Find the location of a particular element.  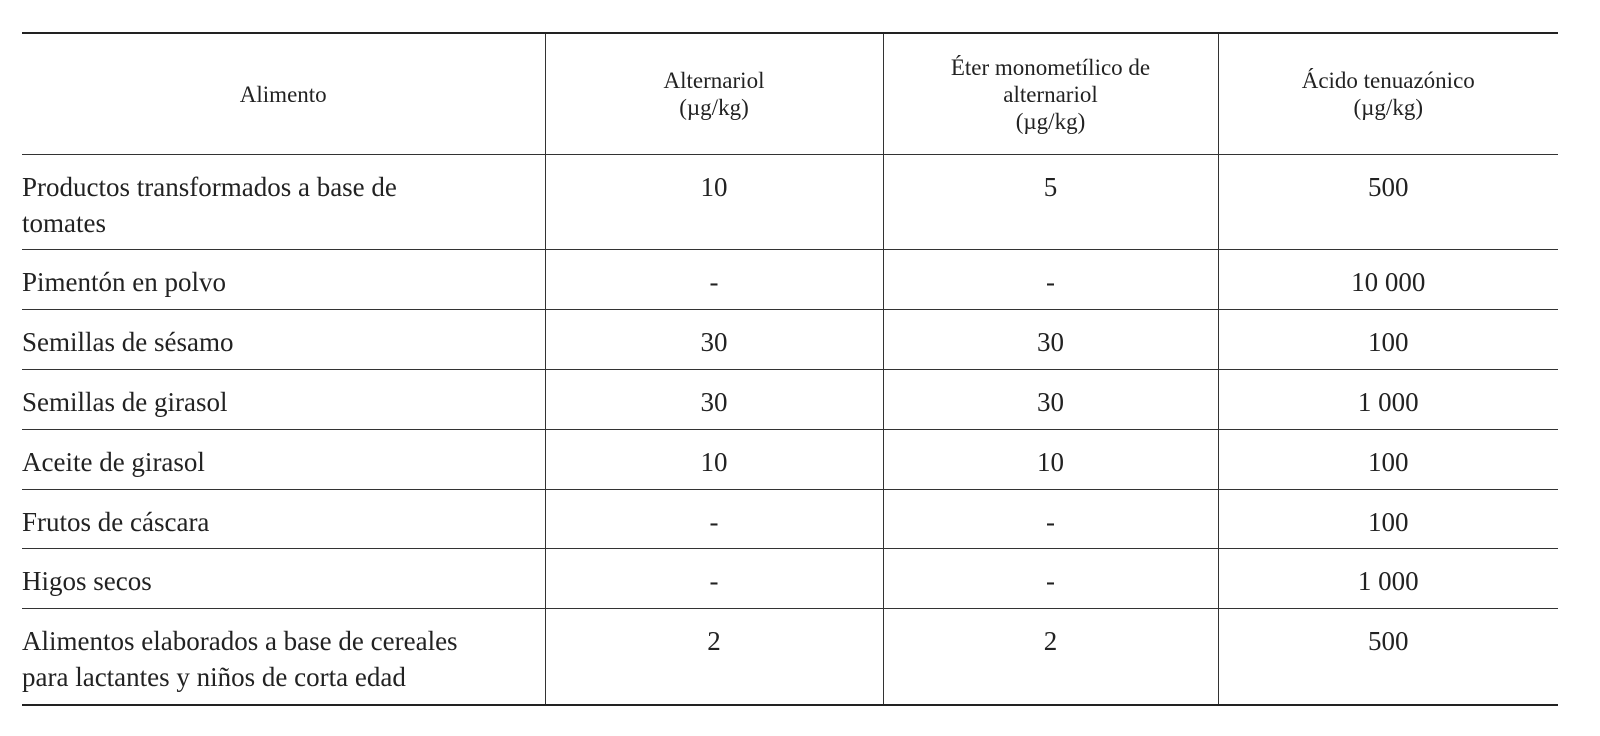

table-row: Aceite de girasol 10 10 100 is located at coordinates (790, 459).